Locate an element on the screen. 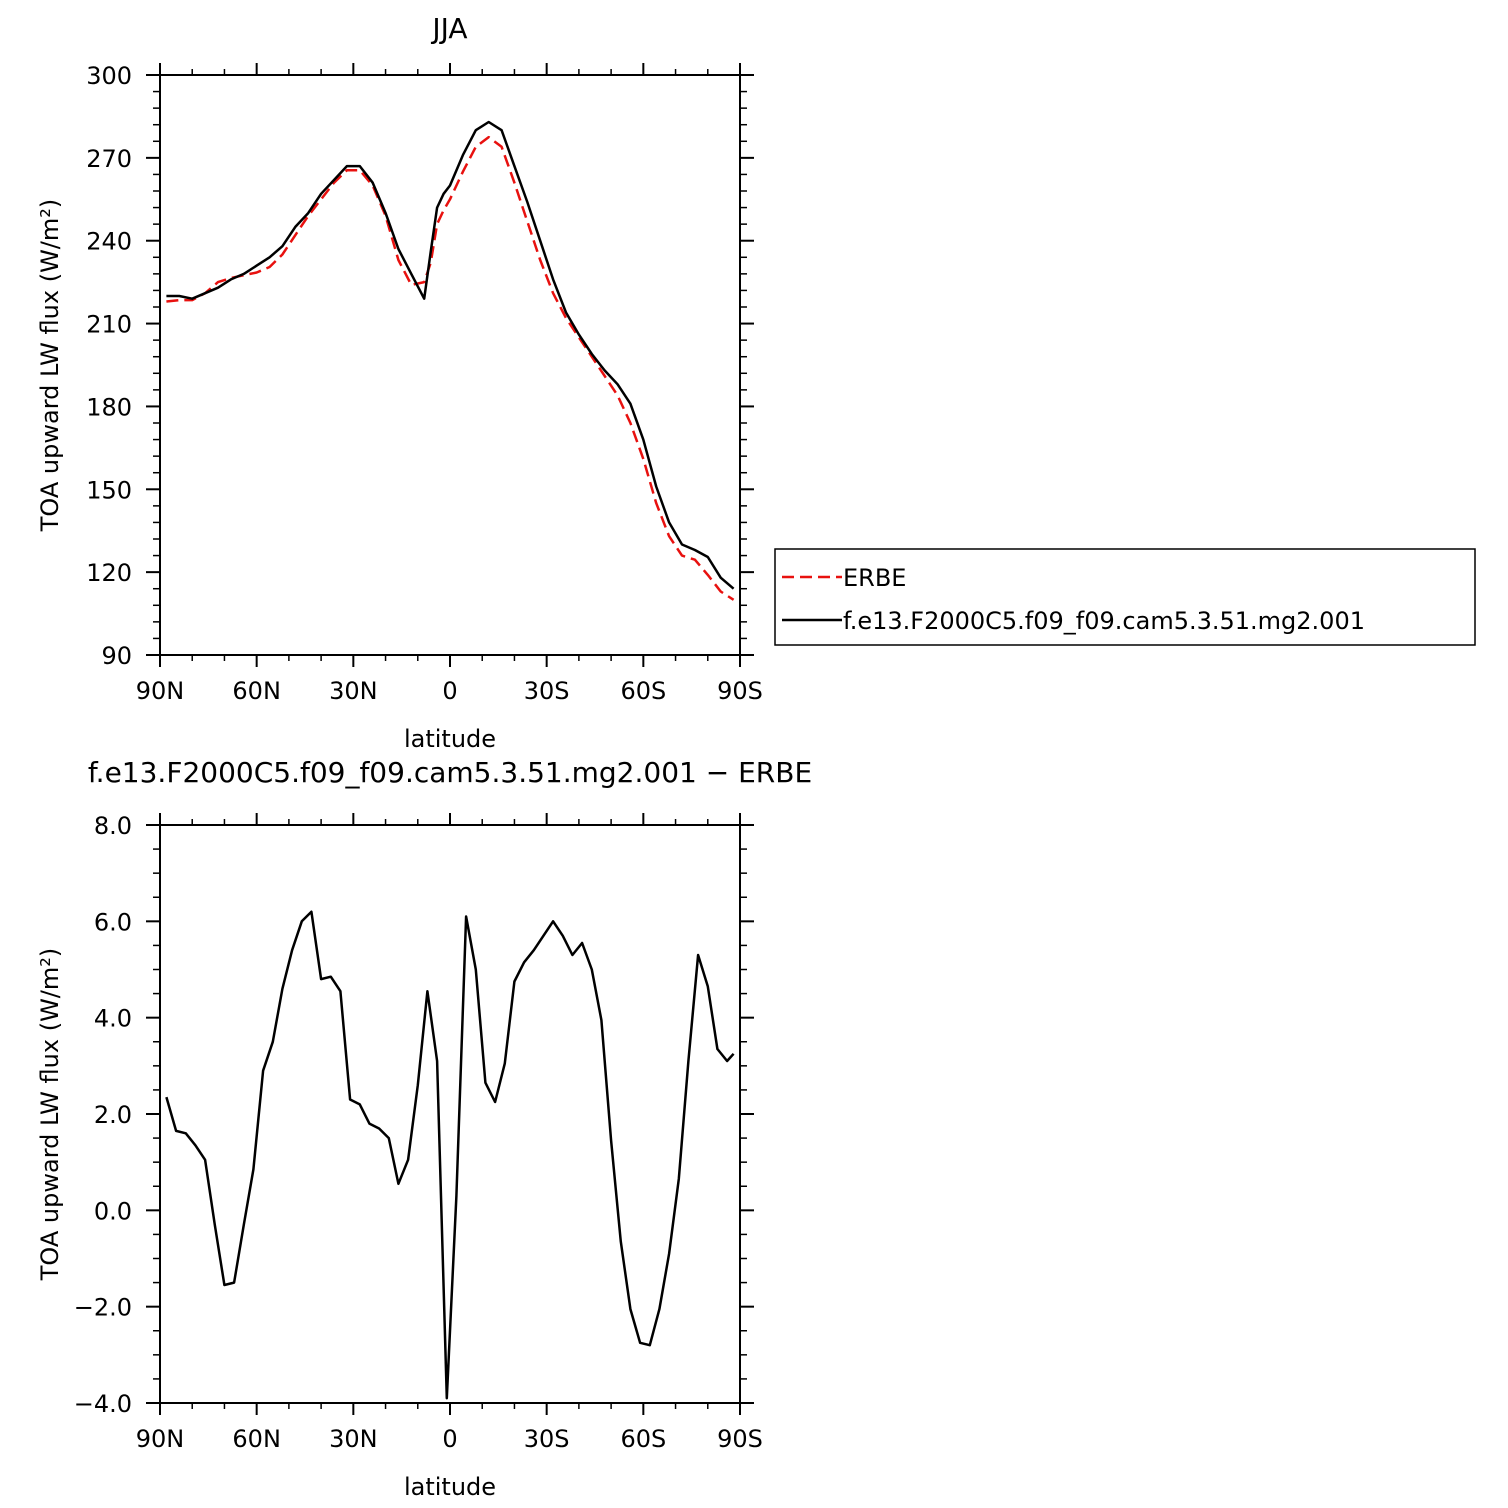  y-tick-label: 120 is located at coordinates (109, 573).